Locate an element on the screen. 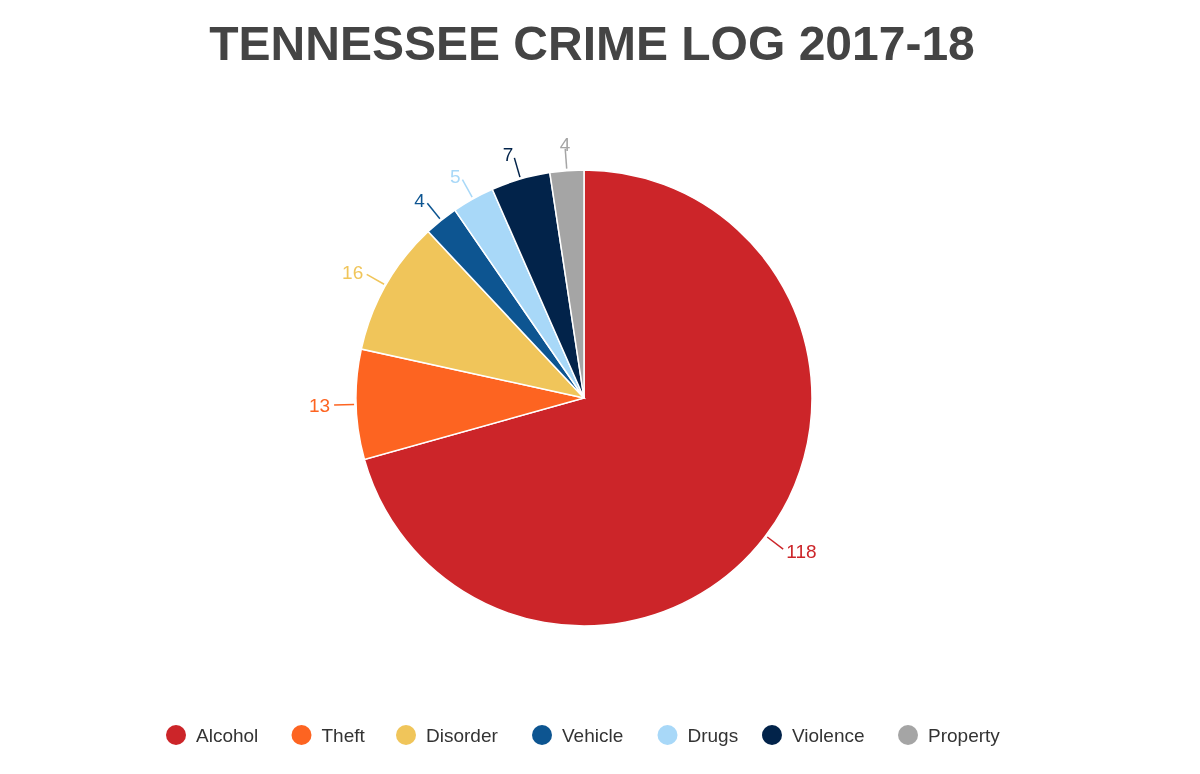 The width and height of the screenshot is (1200, 774). legend-label: Alcohol is located at coordinates (227, 735).